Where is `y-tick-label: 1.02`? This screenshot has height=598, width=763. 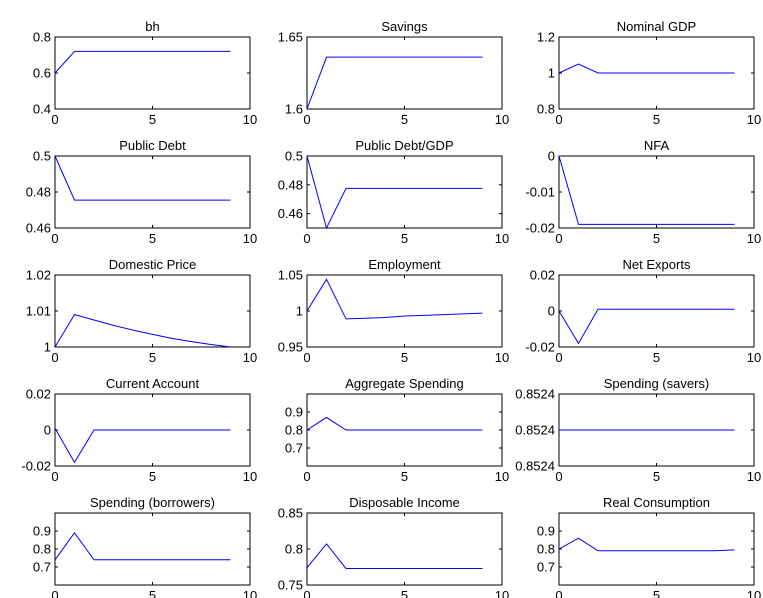
y-tick-label: 1.02 is located at coordinates (38, 275).